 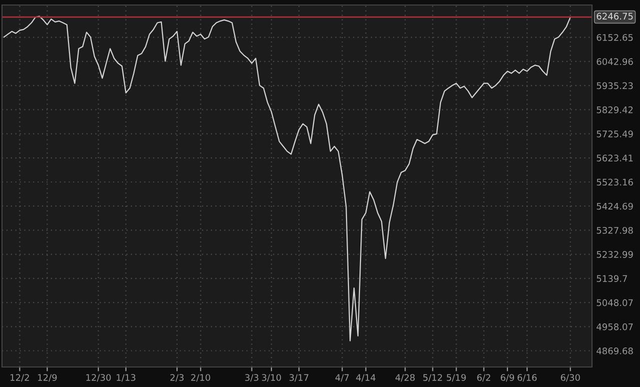 I want to click on x-tick-label: 1/13, so click(x=126, y=378).